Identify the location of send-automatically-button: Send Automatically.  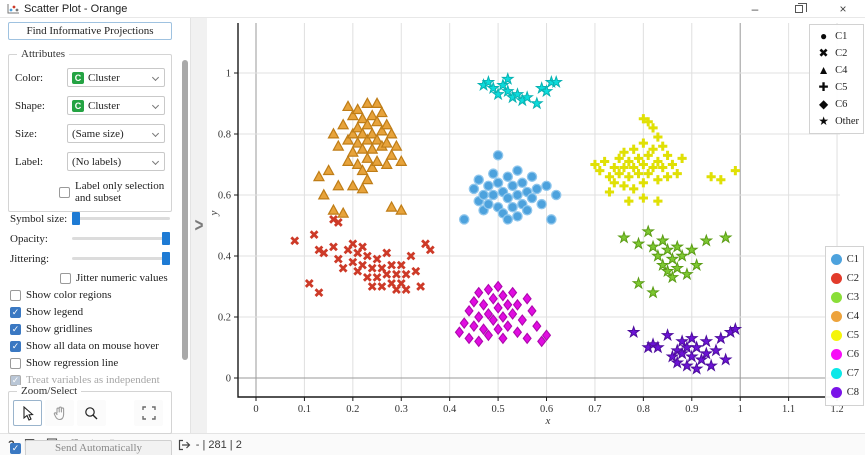
(98, 447).